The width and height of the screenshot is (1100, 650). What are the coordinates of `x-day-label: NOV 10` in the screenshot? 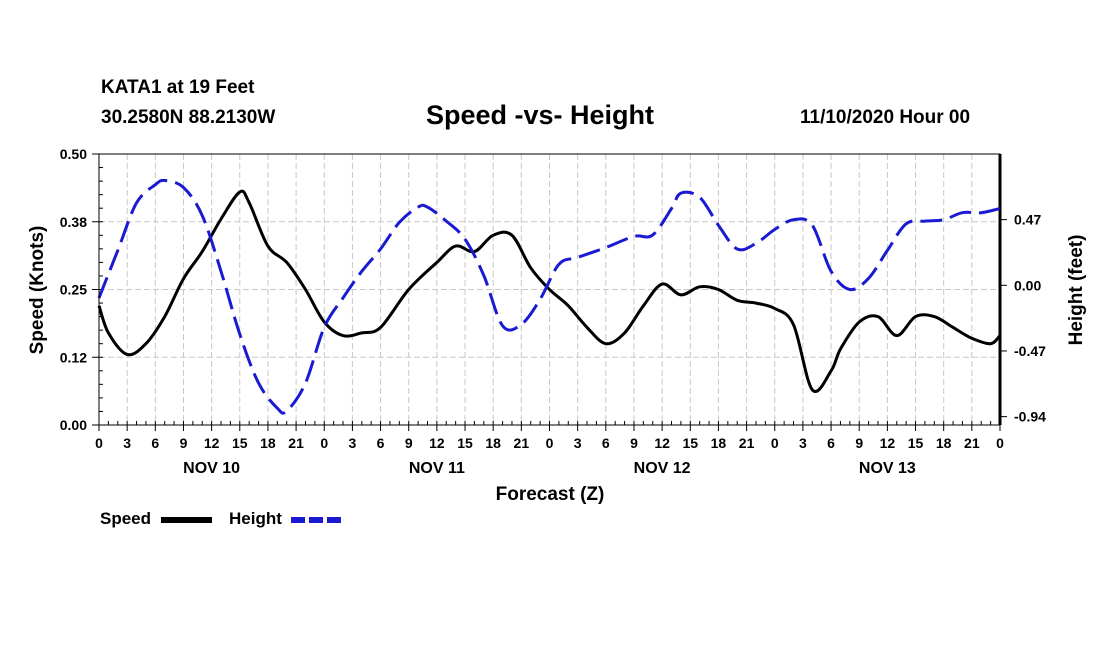 It's located at (211, 468).